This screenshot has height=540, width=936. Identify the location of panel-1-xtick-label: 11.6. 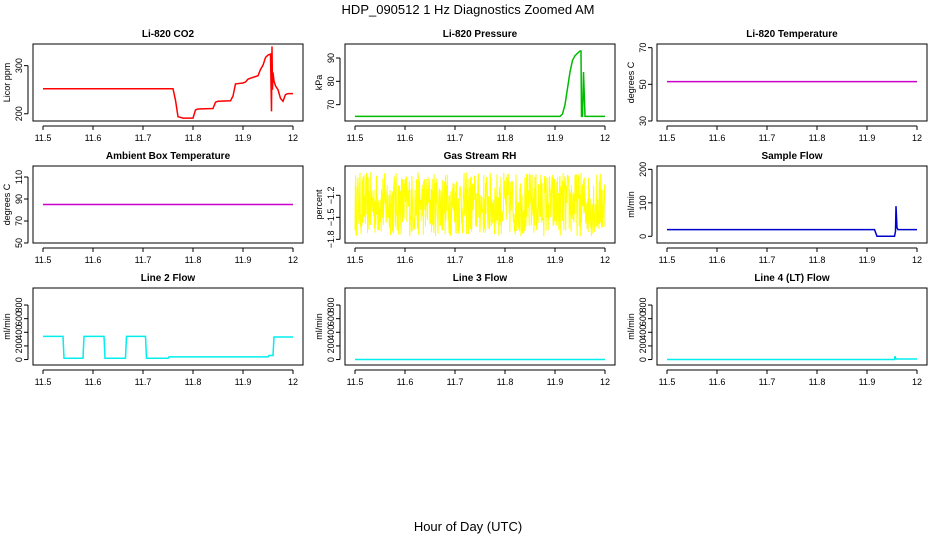
(405, 138).